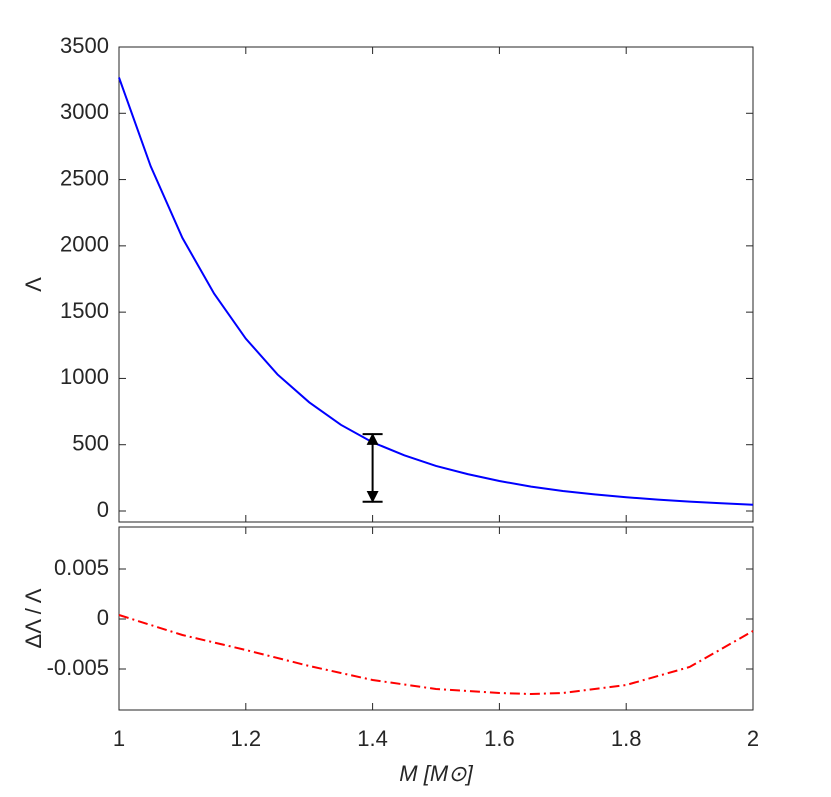 The height and width of the screenshot is (797, 831). I want to click on y-tick-label: 3500, so click(84, 45).